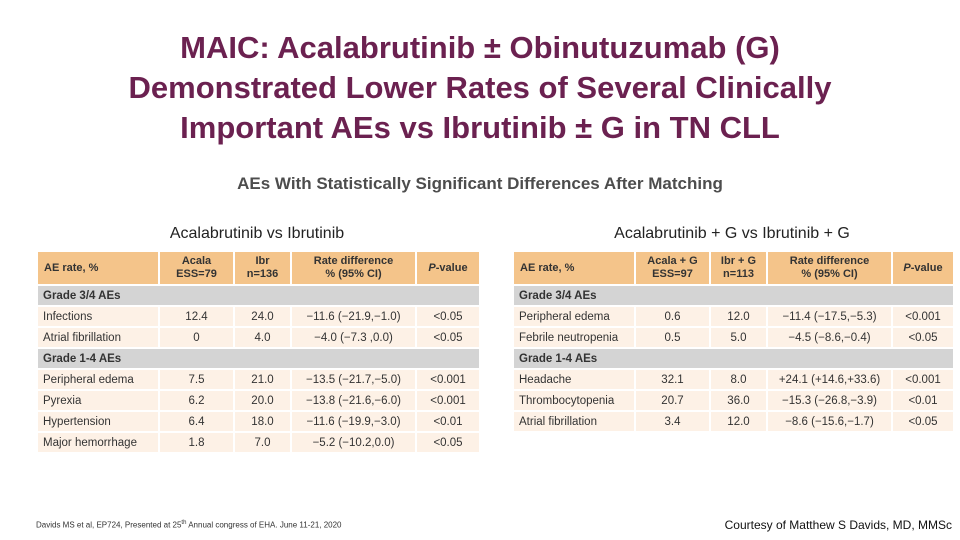  Describe the element at coordinates (829, 379) in the screenshot. I see `rate-difference: +24.1 (+14.6,+33.6)` at that location.